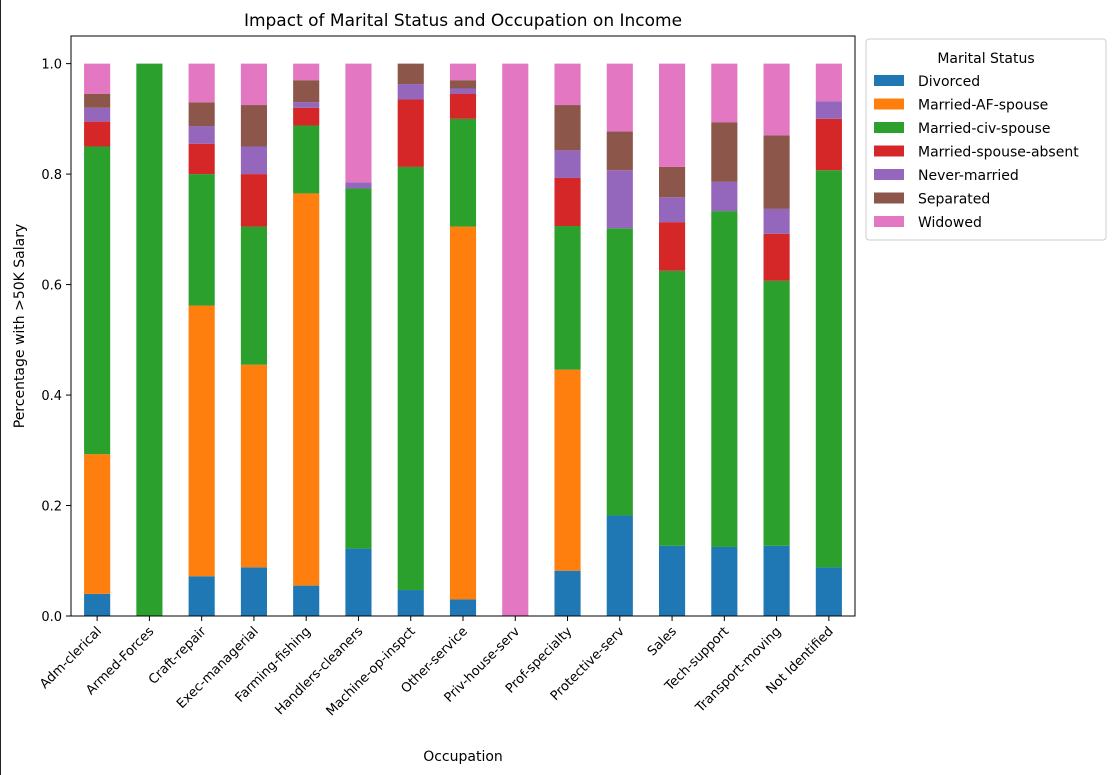 This screenshot has height=775, width=1113. Describe the element at coordinates (950, 223) in the screenshot. I see `legend-label-6: Widowed` at that location.